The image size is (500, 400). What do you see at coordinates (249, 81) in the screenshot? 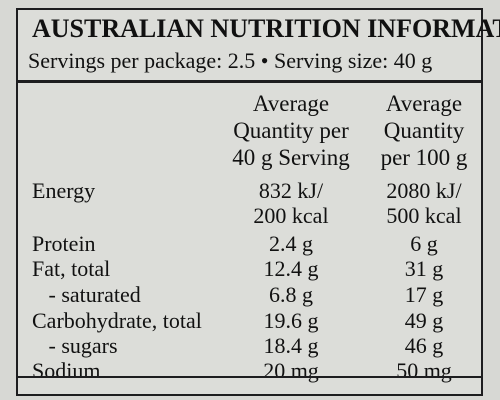
I see `title-divider` at bounding box center [249, 81].